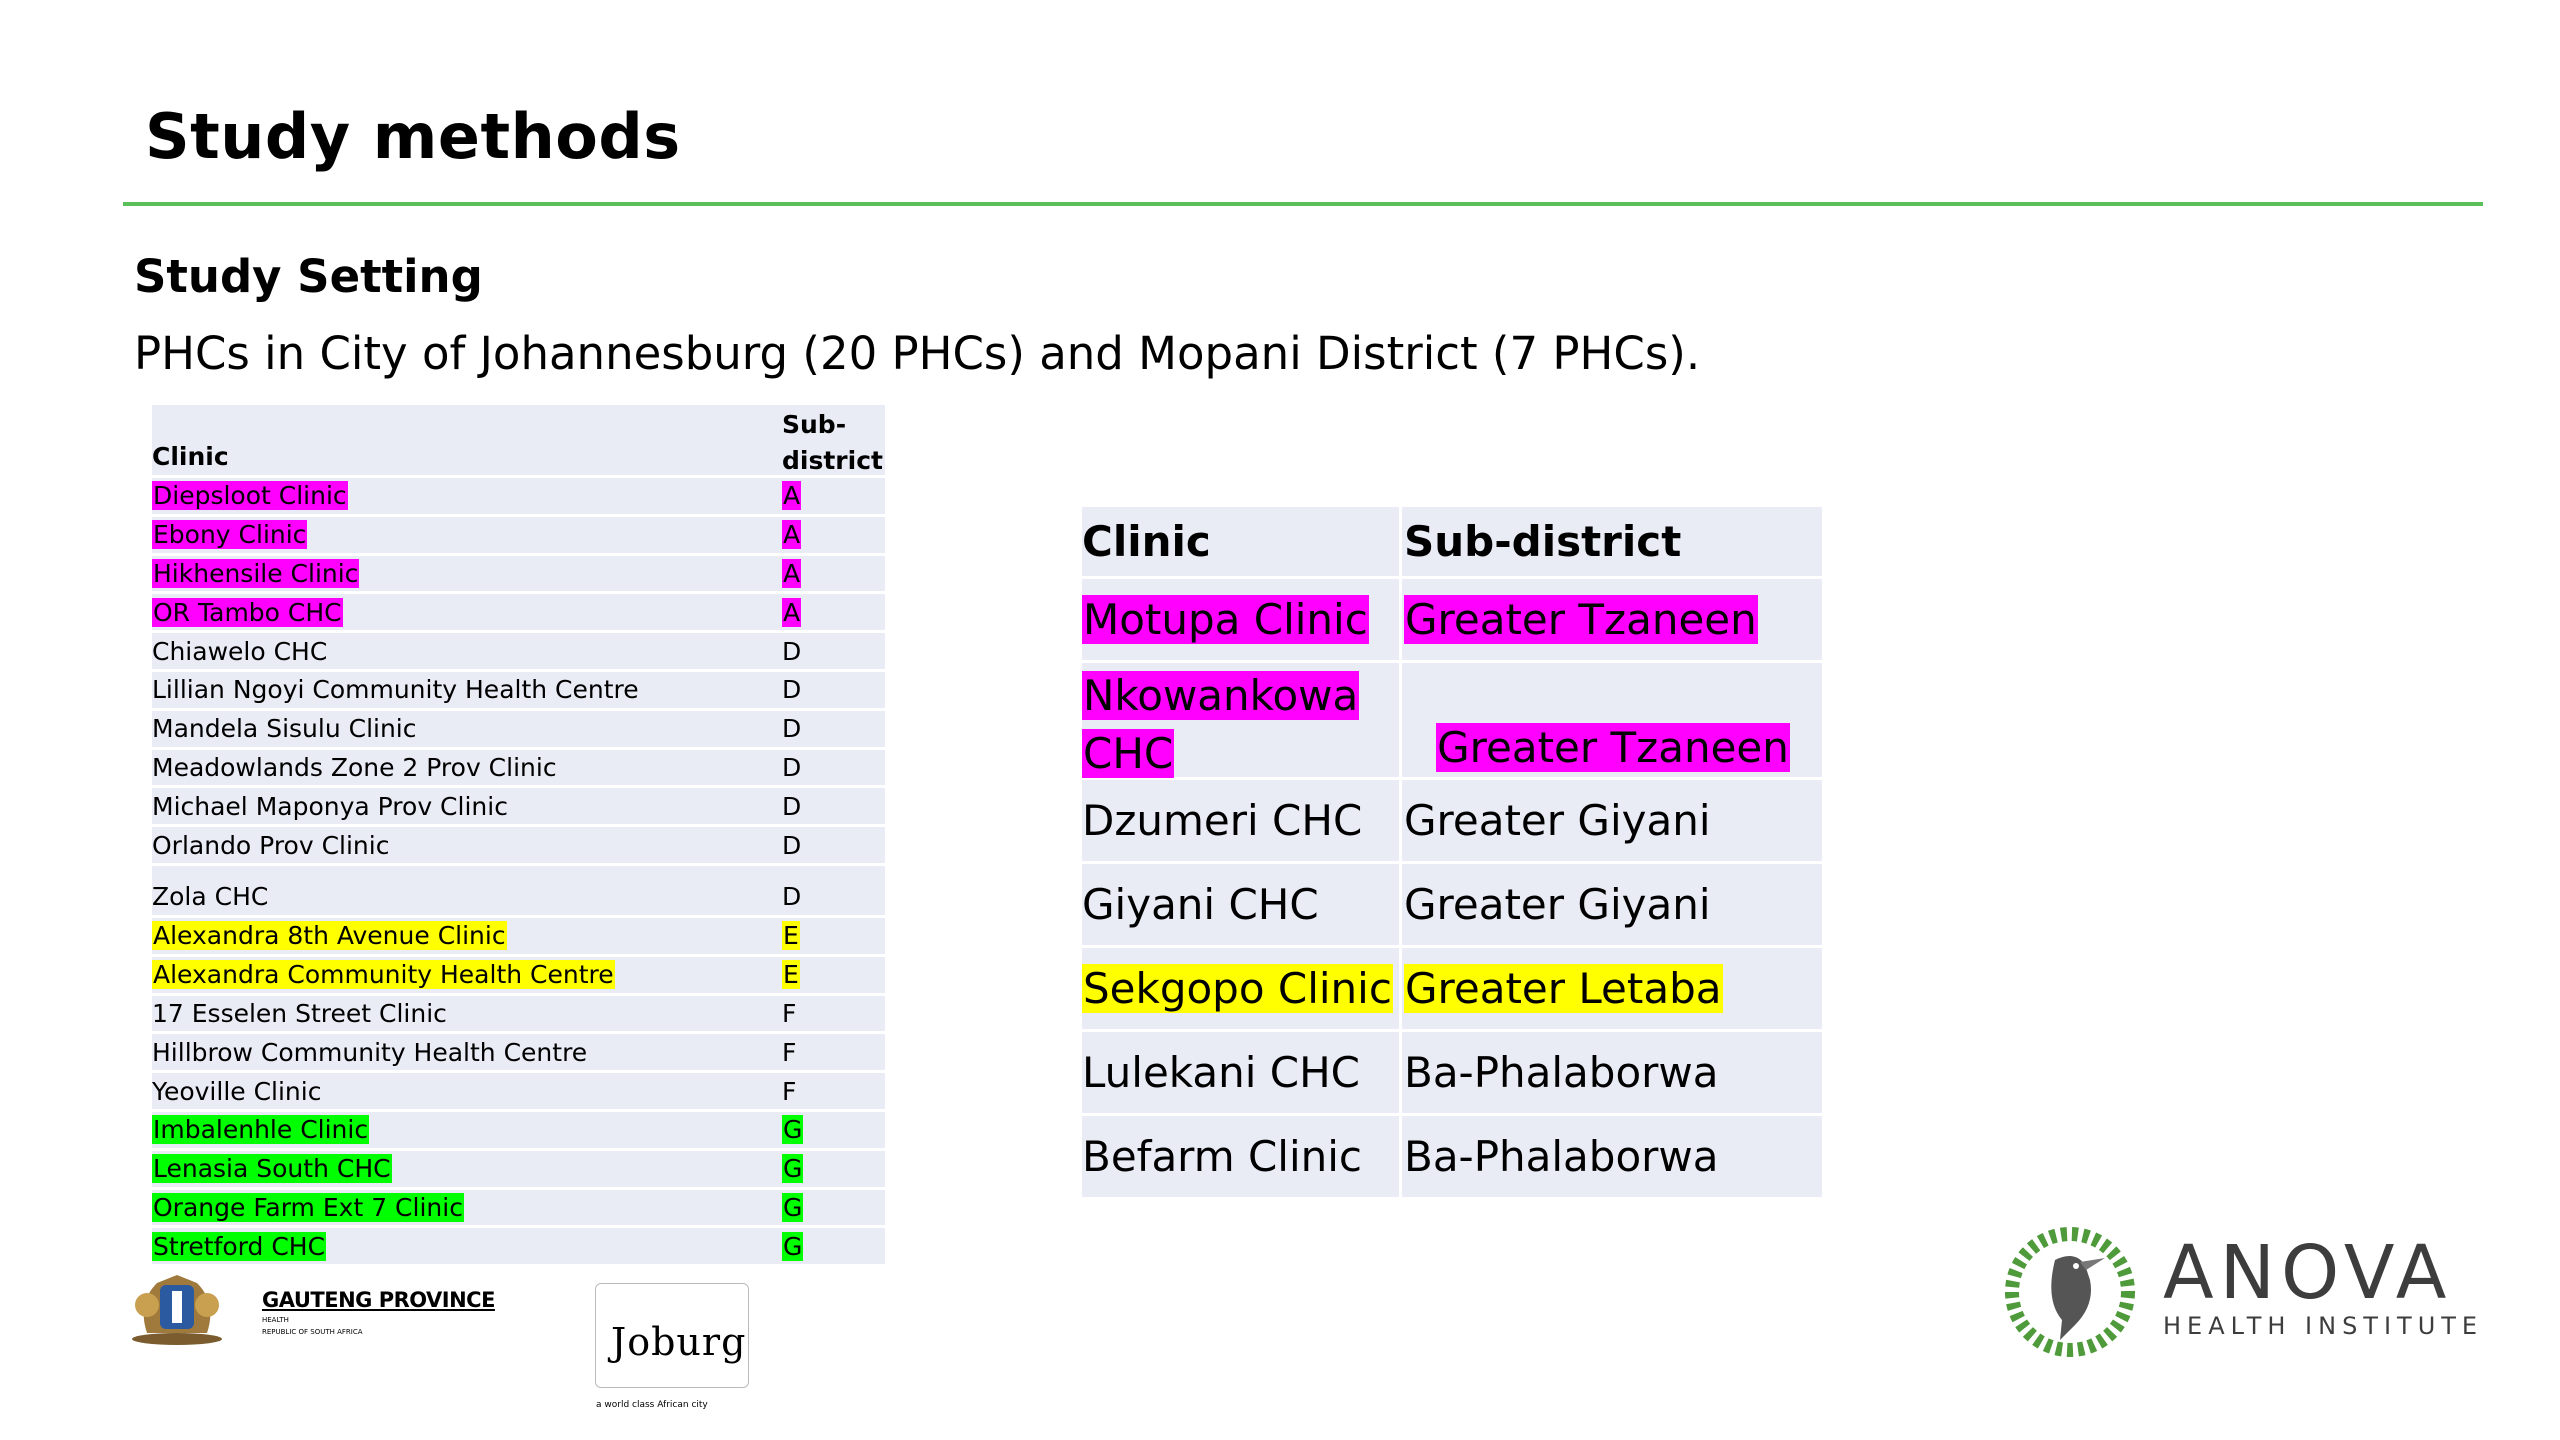  I want to click on subdistrict-column-header: Sub- district, so click(832, 442).